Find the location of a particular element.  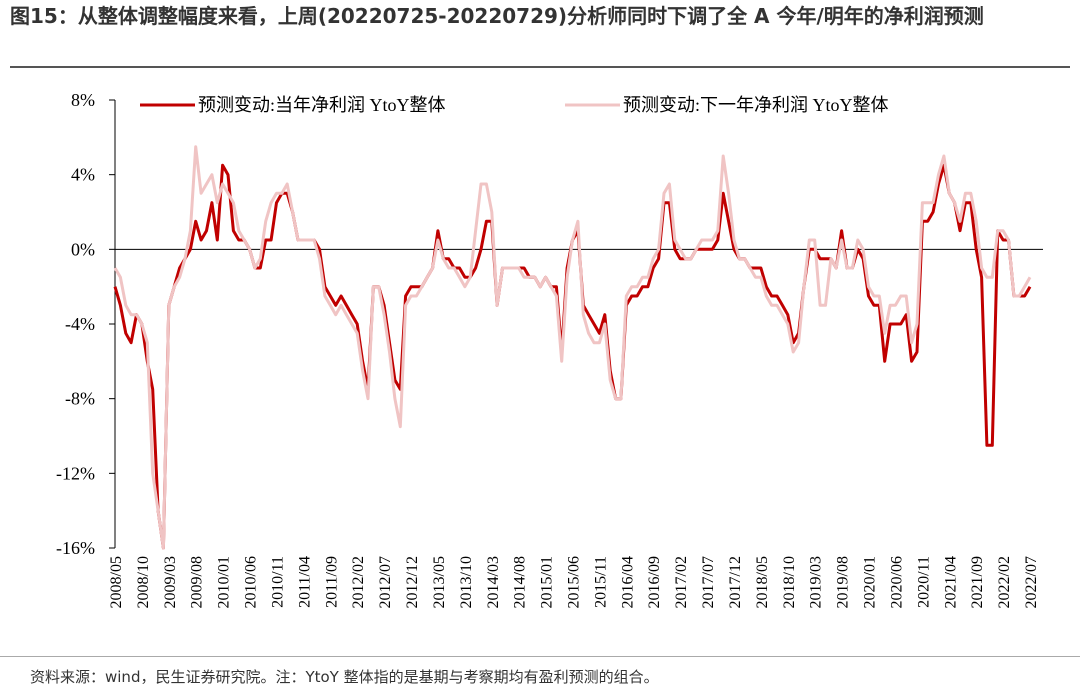

x-tick-label: 2011/09 is located at coordinates (331, 582).